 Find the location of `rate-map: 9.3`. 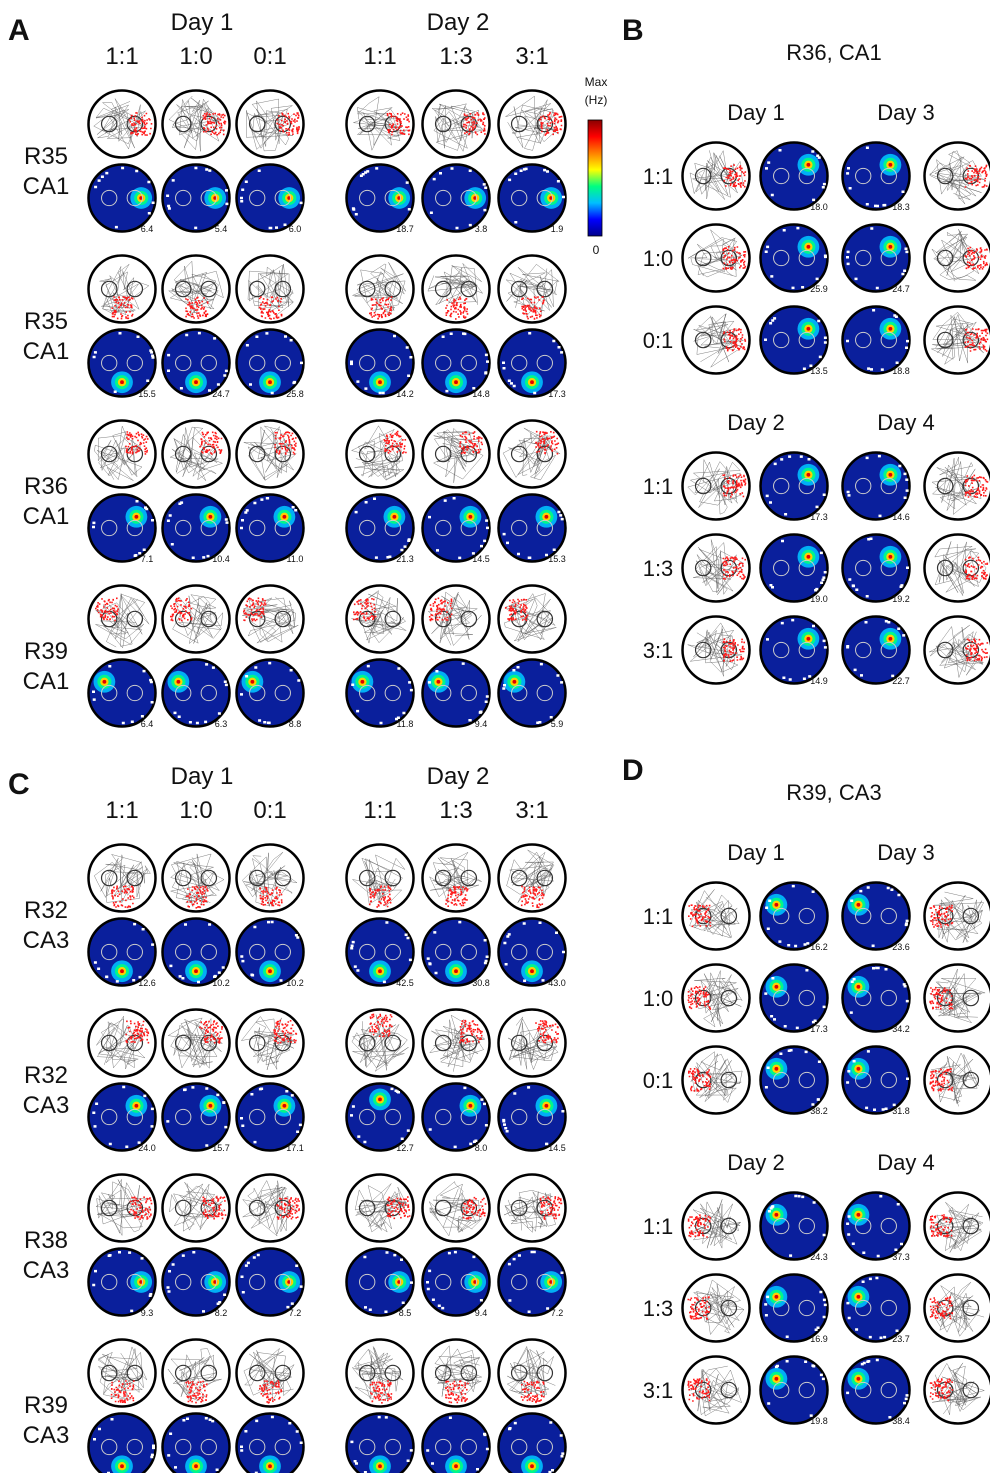

rate-map: 9.3 is located at coordinates (122, 1282).